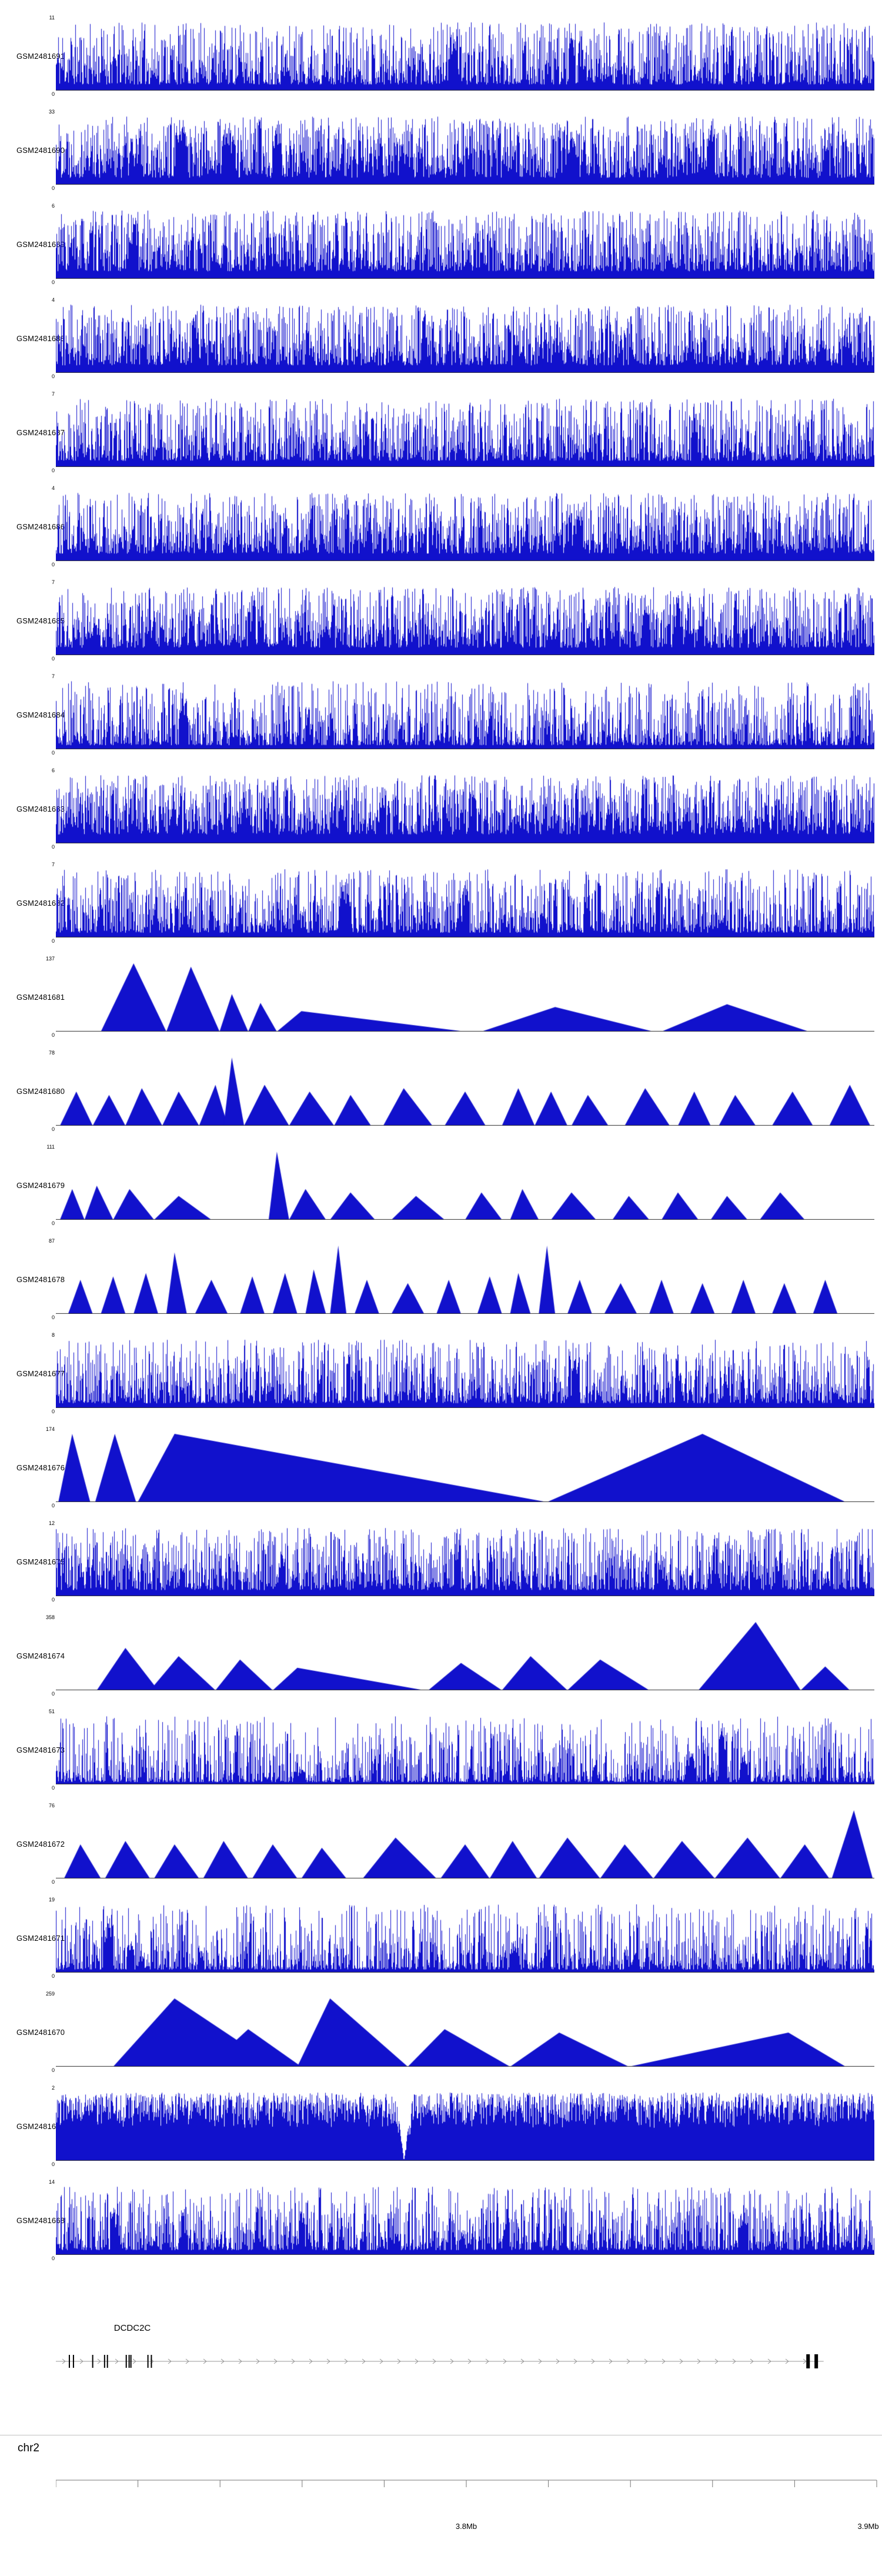 Image resolution: width=882 pixels, height=2576 pixels. Describe the element at coordinates (50, 1429) in the screenshot. I see `track-ymax-label: 174` at that location.